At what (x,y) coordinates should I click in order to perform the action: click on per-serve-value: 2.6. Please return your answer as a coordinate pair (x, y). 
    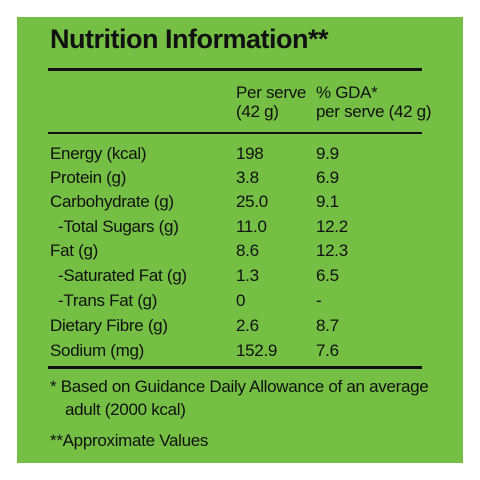
    Looking at the image, I should click on (247, 325).